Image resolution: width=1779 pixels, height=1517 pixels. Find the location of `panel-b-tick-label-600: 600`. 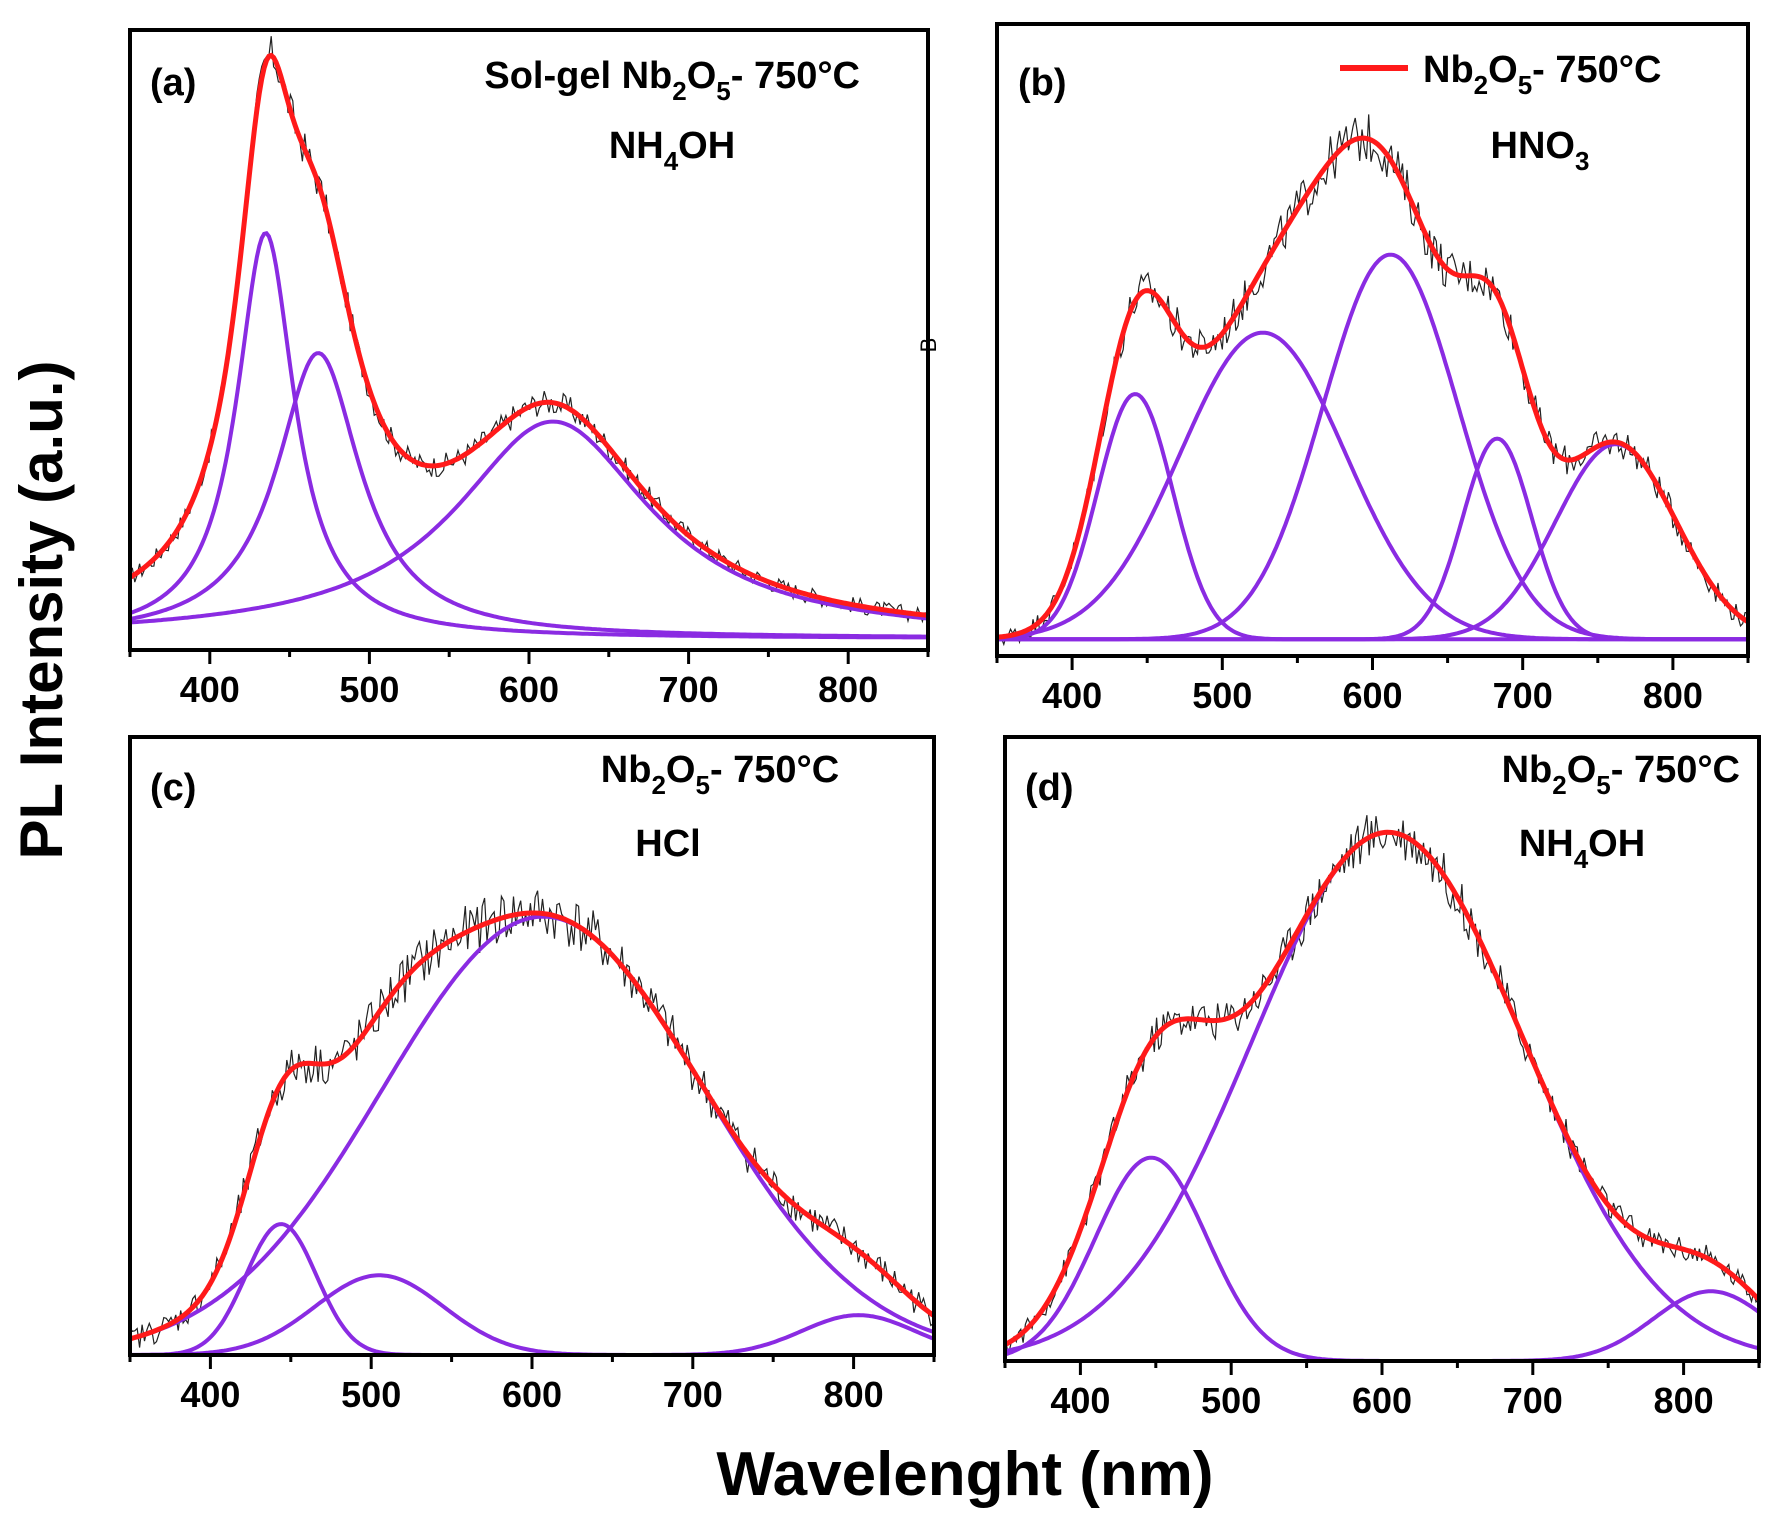

panel-b-tick-label-600: 600 is located at coordinates (1372, 695).